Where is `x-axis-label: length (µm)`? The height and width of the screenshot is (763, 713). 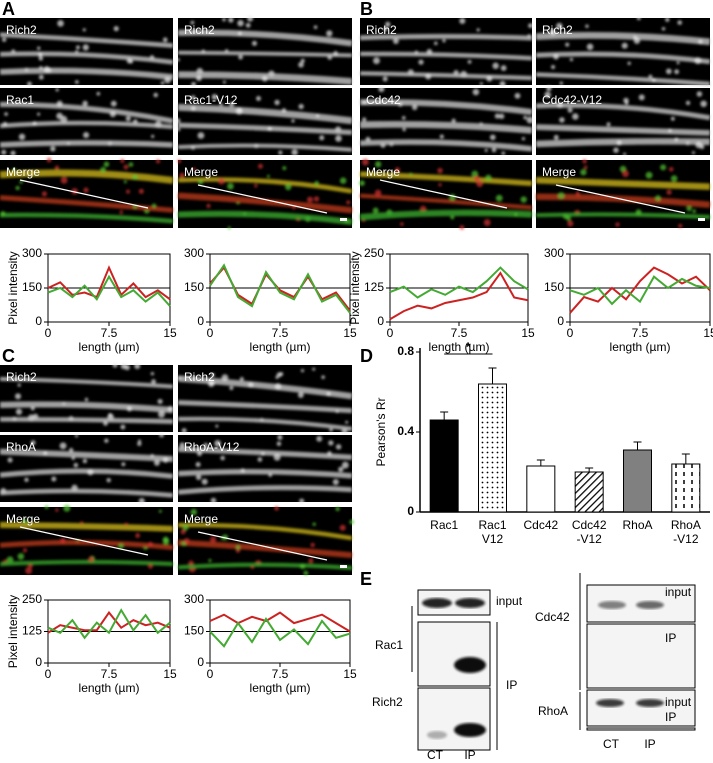
x-axis-label: length (µm) is located at coordinates (280, 688).